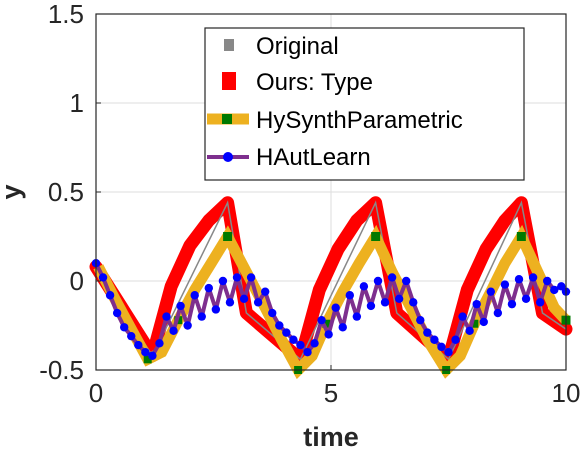 Image resolution: width=581 pixels, height=451 pixels. What do you see at coordinates (313, 157) in the screenshot?
I see `legend-label-hautlearn: HAutLearn` at bounding box center [313, 157].